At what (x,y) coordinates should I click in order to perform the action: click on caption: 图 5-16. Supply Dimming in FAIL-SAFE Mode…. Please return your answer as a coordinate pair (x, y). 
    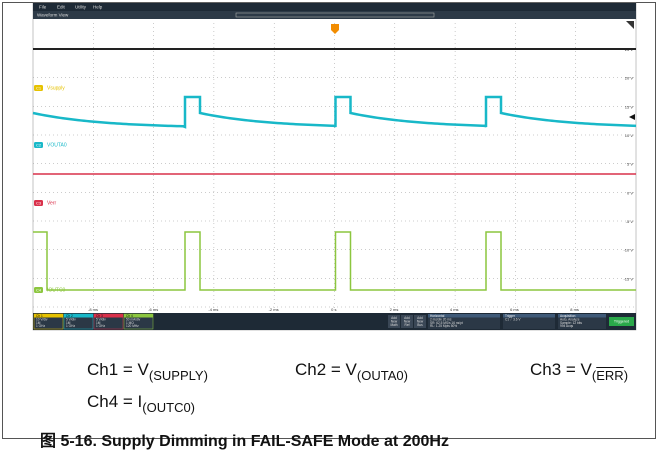
    Looking at the image, I should click on (244, 441).